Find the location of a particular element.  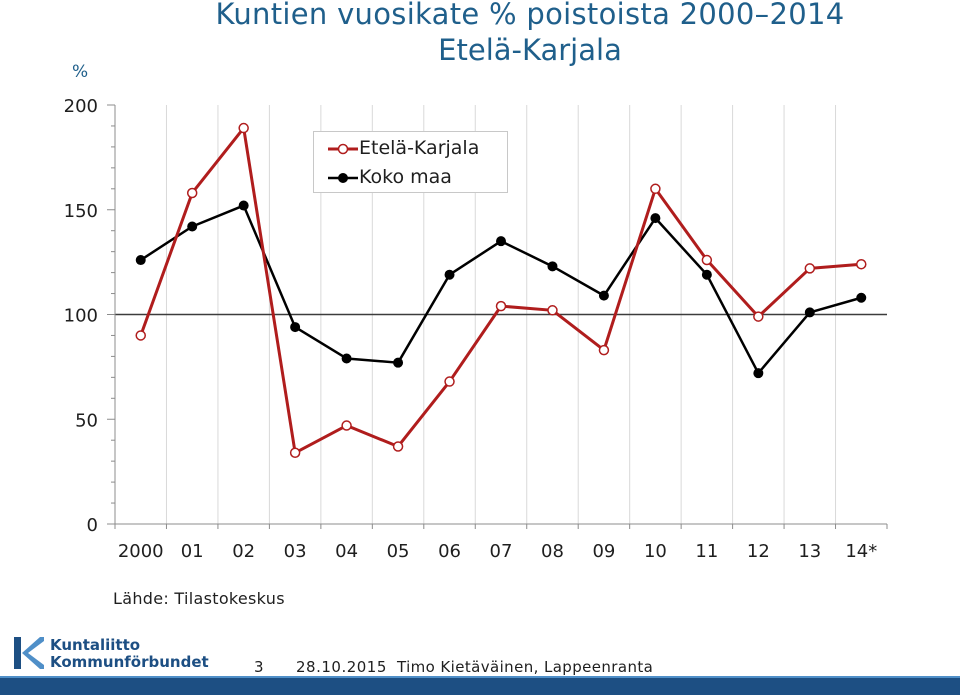

x-tick-label: 14* is located at coordinates (861, 551).